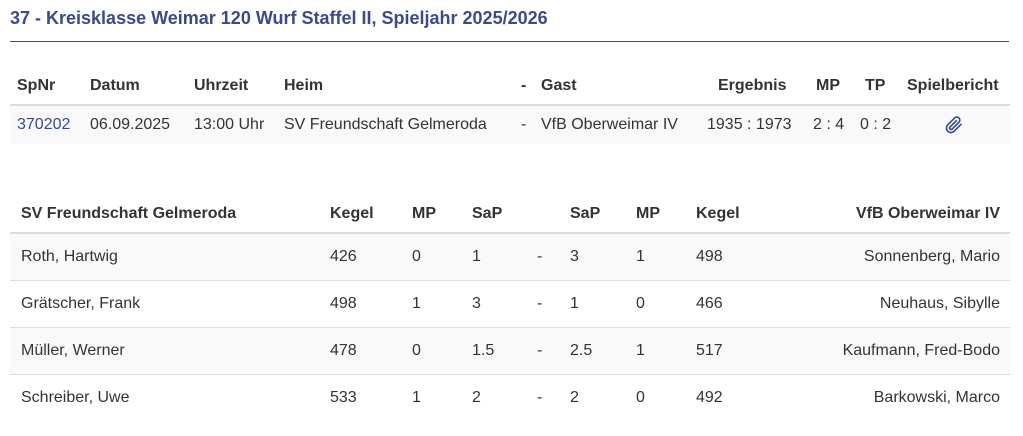  I want to click on match-mp: 2 : 4, so click(829, 124).